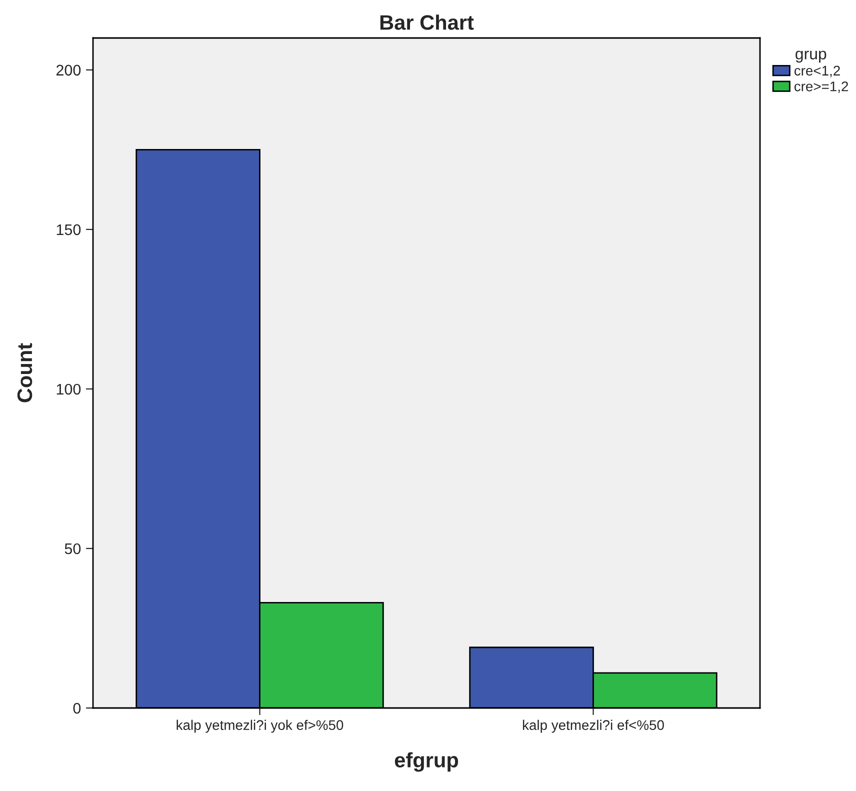 This screenshot has width=856, height=791. I want to click on y-tick-label: 200, so click(68, 70).